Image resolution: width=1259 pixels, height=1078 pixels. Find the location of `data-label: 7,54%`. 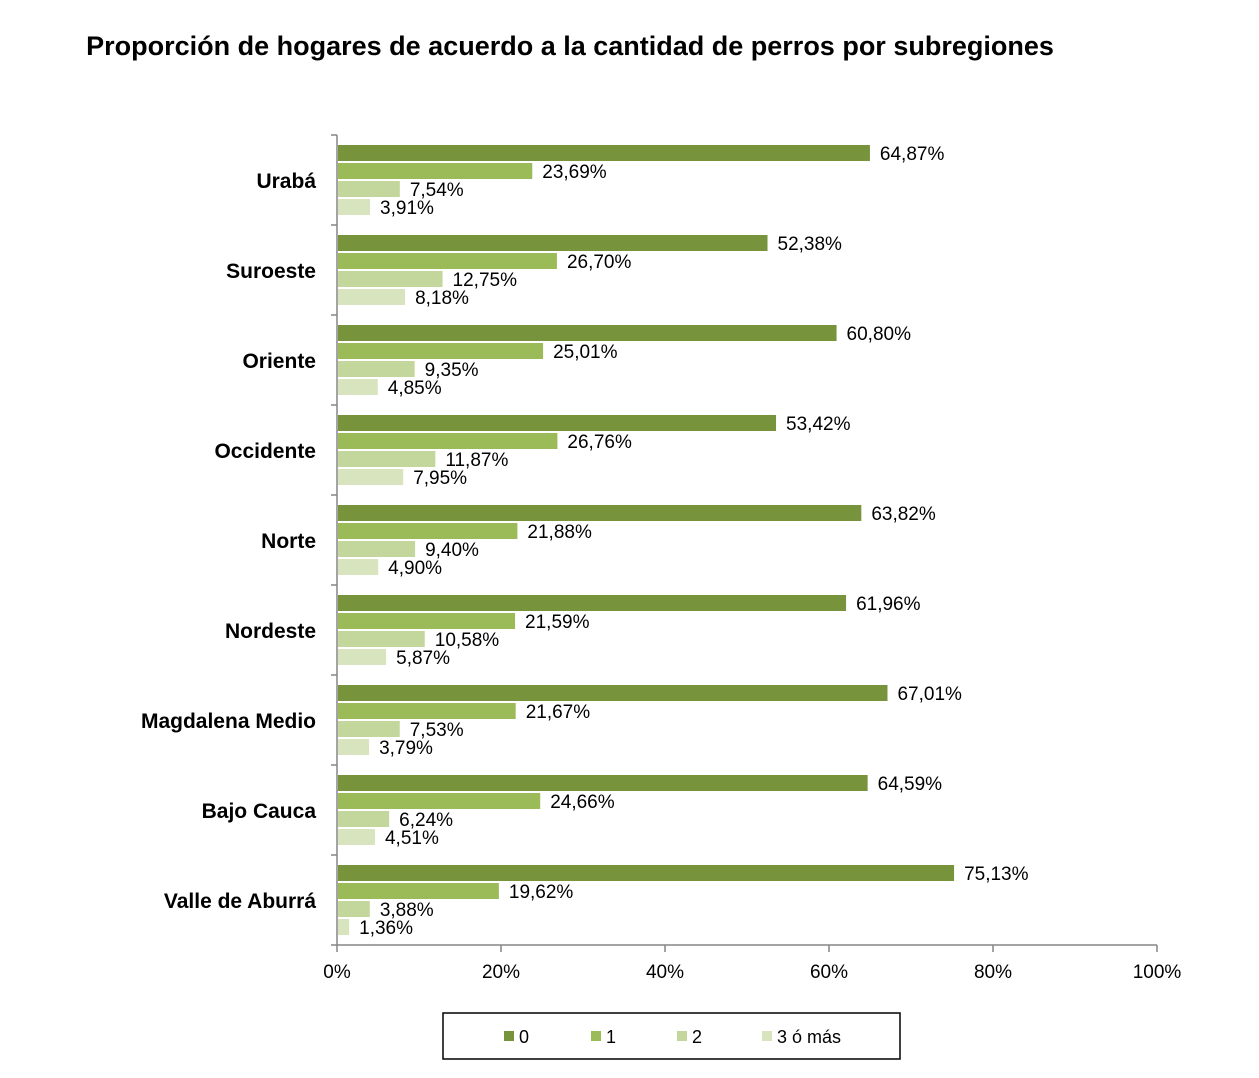

data-label: 7,54% is located at coordinates (437, 190).